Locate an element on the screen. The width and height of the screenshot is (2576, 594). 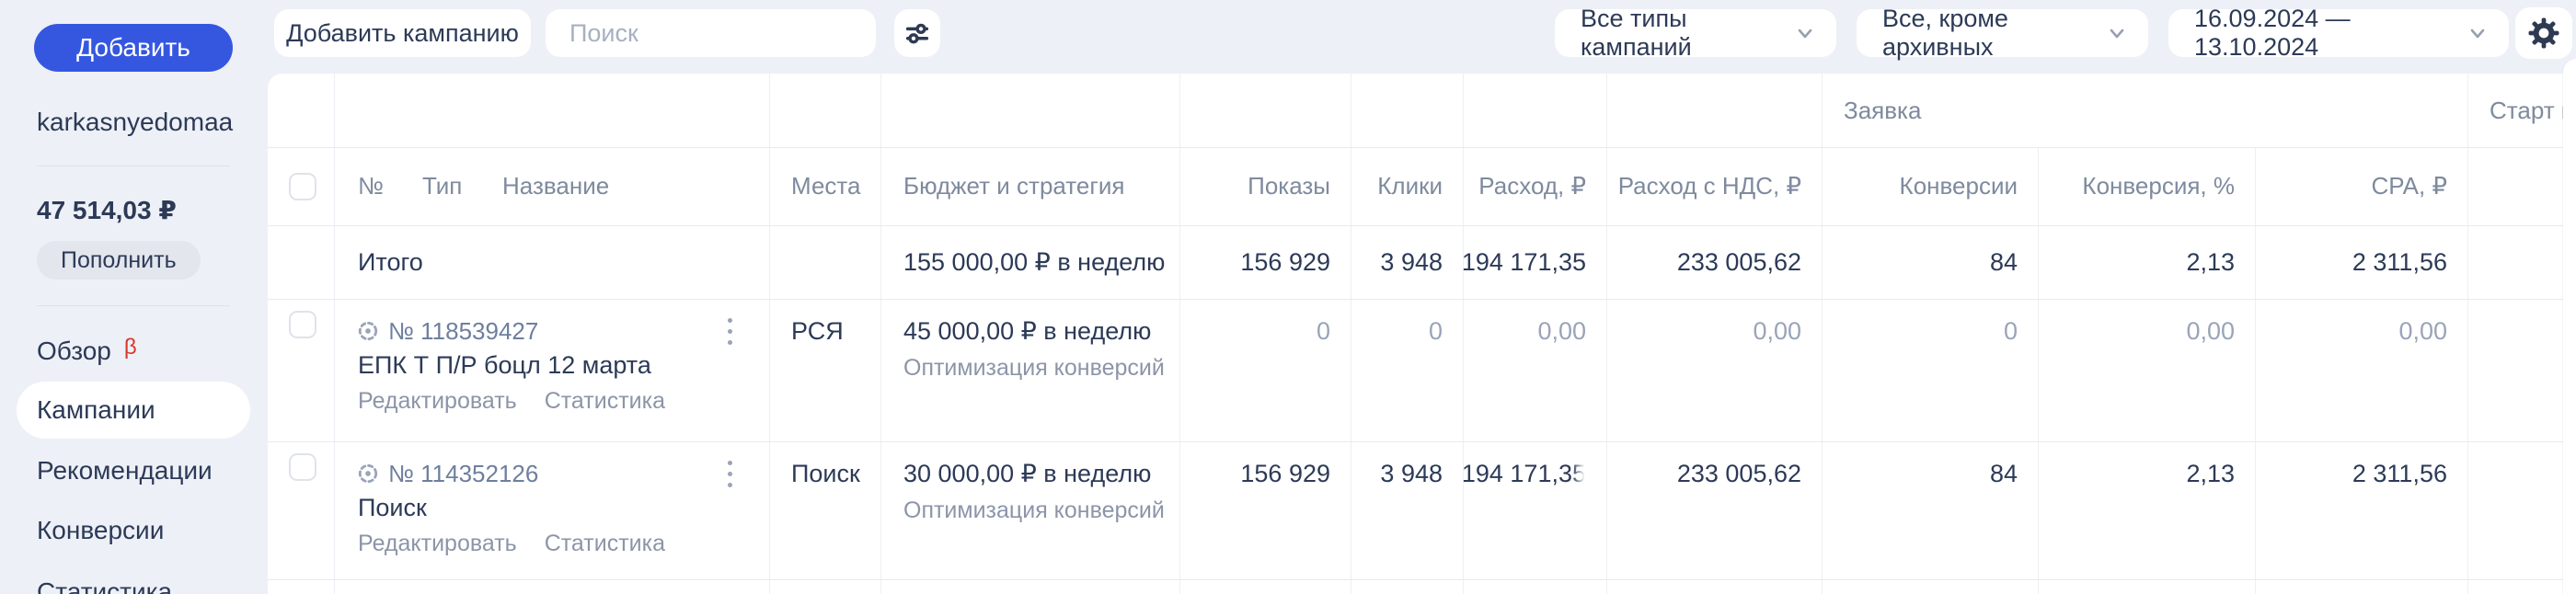
sliders-icon is located at coordinates (917, 33).